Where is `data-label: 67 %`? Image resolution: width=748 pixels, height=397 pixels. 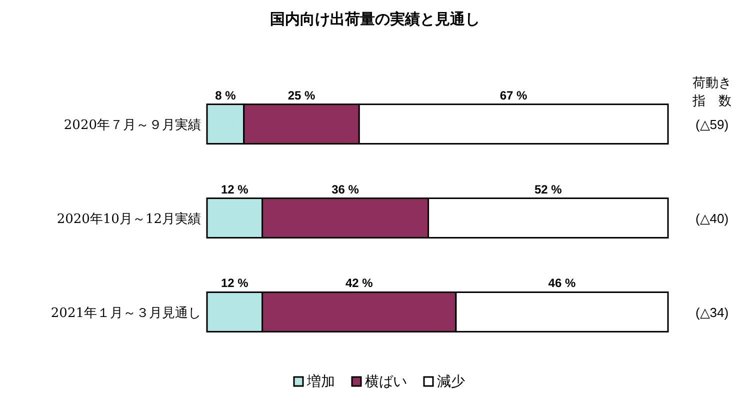 data-label: 67 % is located at coordinates (514, 95).